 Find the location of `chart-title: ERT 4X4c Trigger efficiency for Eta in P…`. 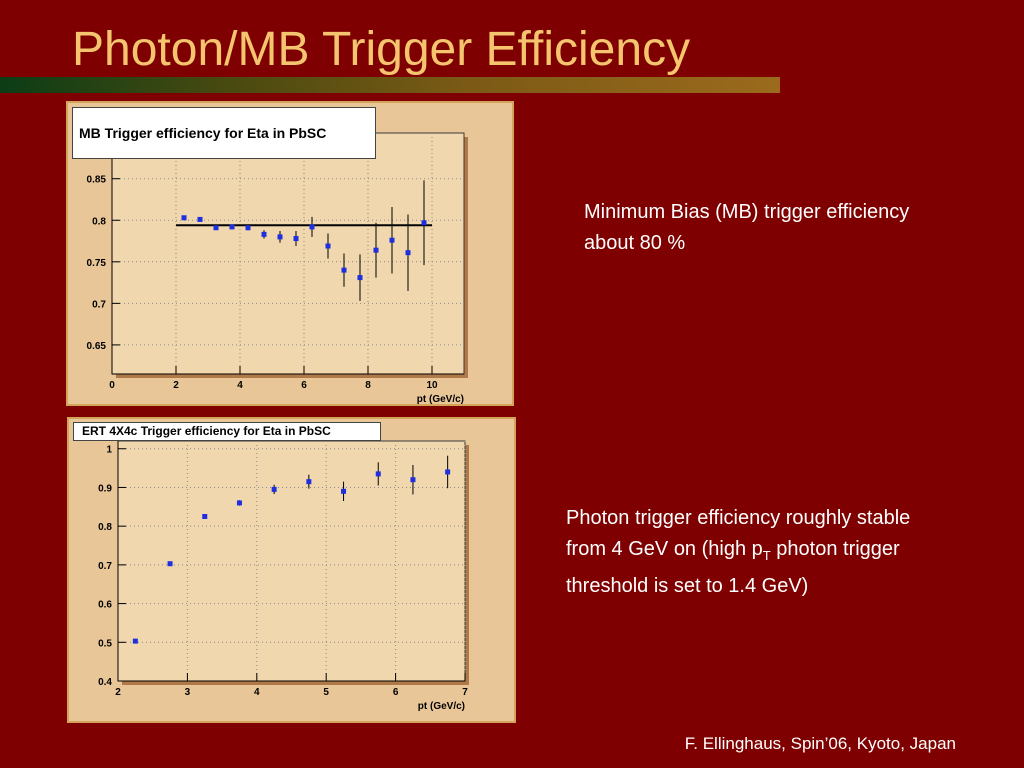

chart-title: ERT 4X4c Trigger efficiency for Eta in P… is located at coordinates (227, 431).